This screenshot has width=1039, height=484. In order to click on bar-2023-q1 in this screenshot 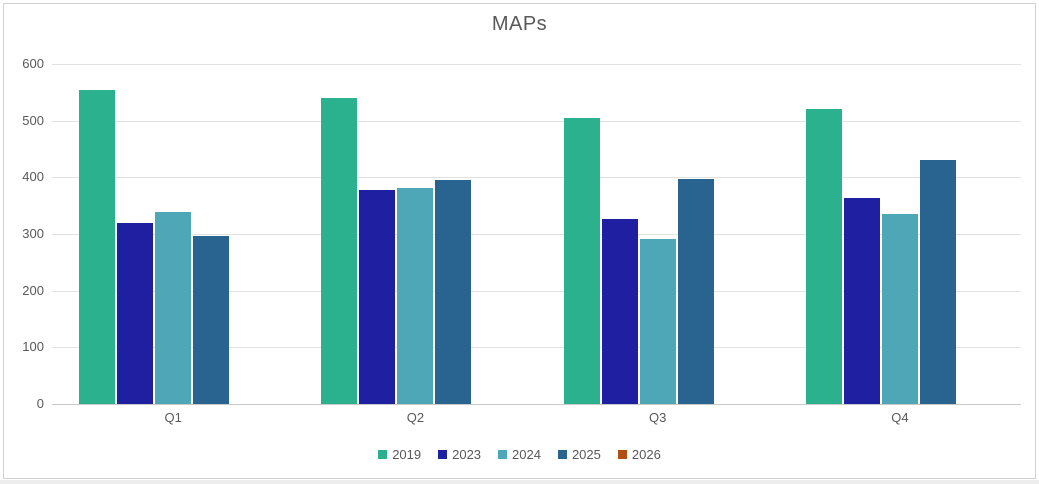, I will do `click(135, 313)`.